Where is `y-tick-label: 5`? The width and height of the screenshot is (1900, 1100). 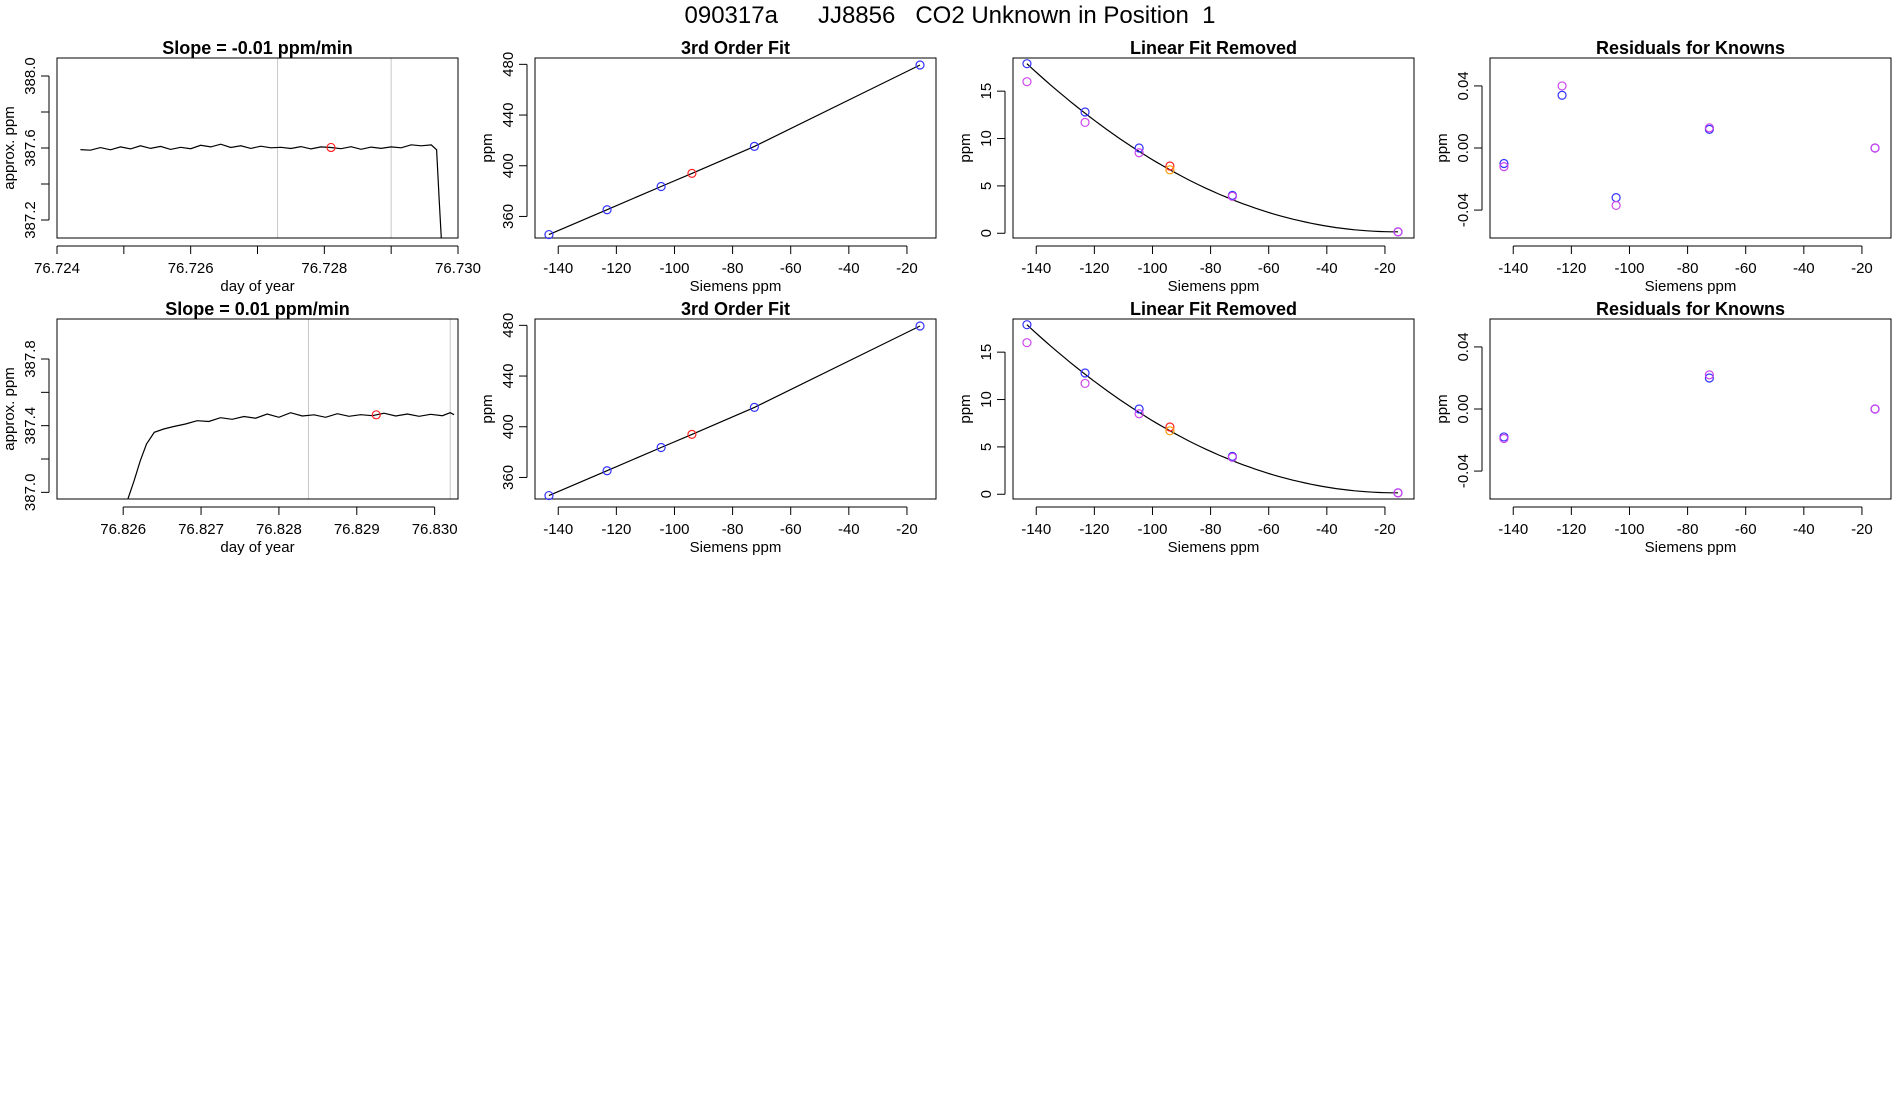
y-tick-label: 5 is located at coordinates (986, 186).